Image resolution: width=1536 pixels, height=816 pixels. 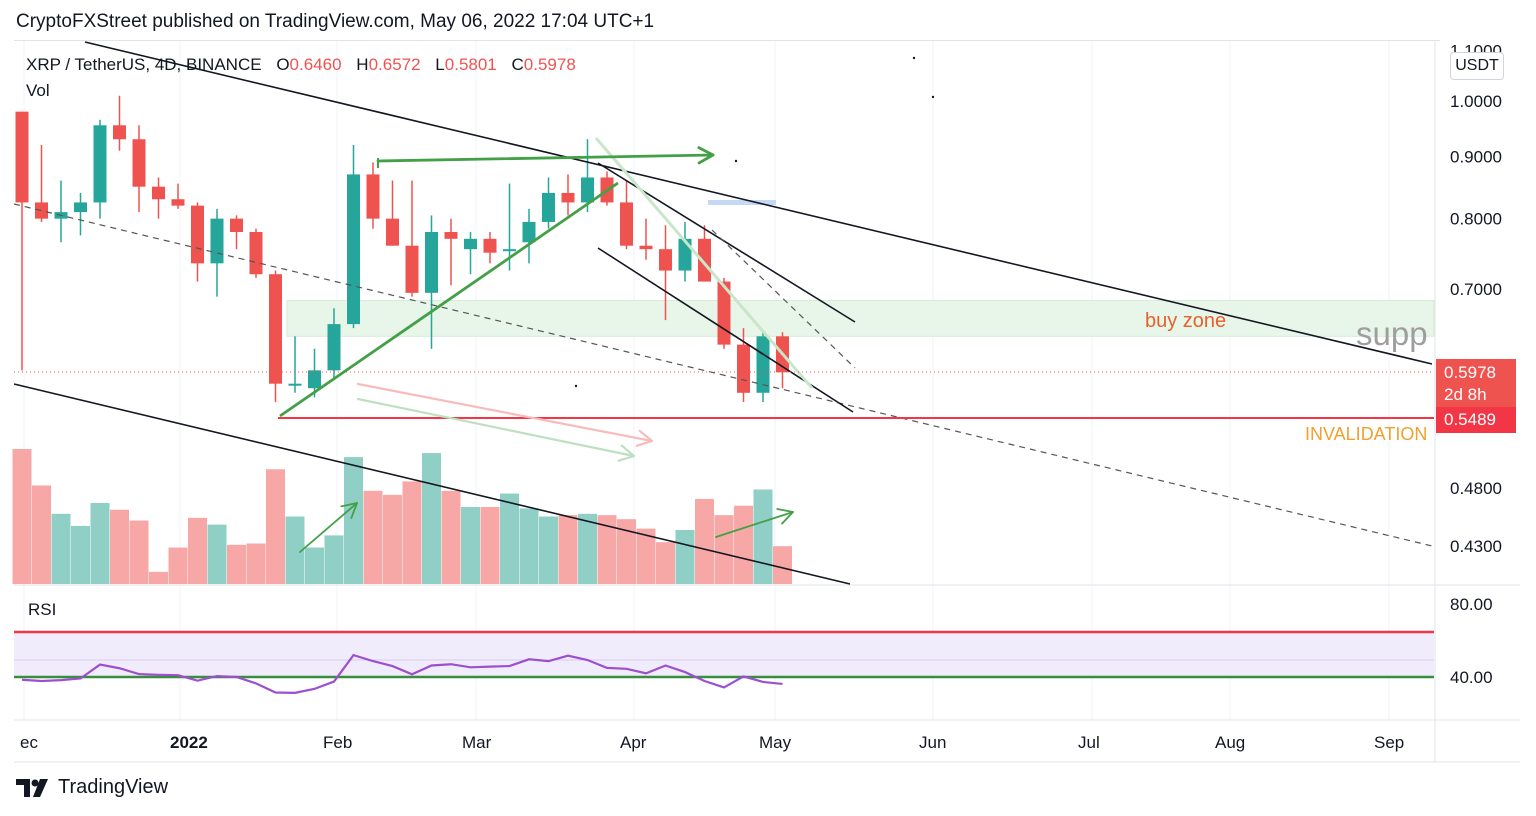 What do you see at coordinates (860, 318) in the screenshot?
I see `buy-zone-rect` at bounding box center [860, 318].